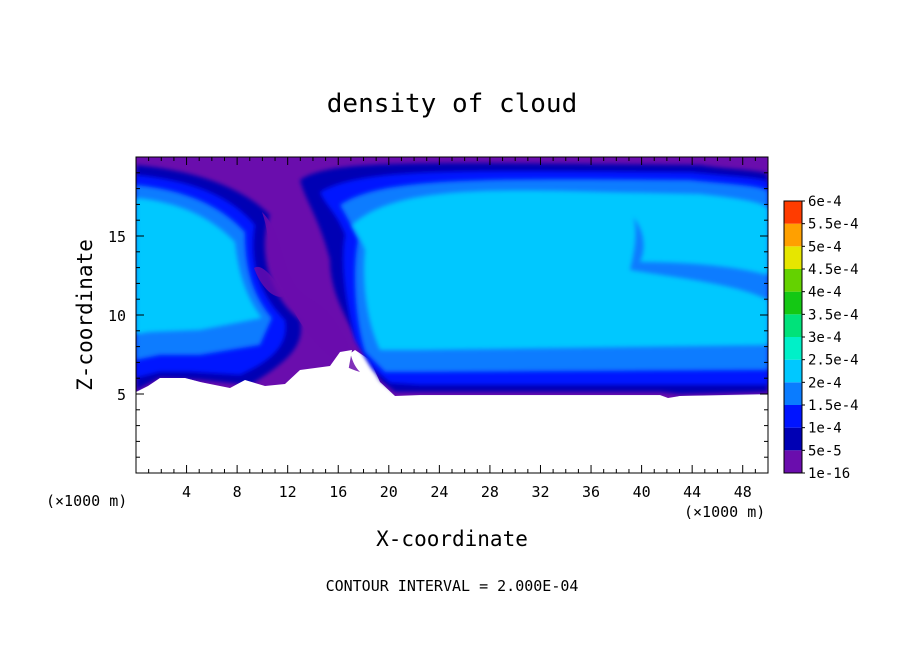  Describe the element at coordinates (833, 361) in the screenshot. I see `colorbar-label: 2.5e-4` at that location.